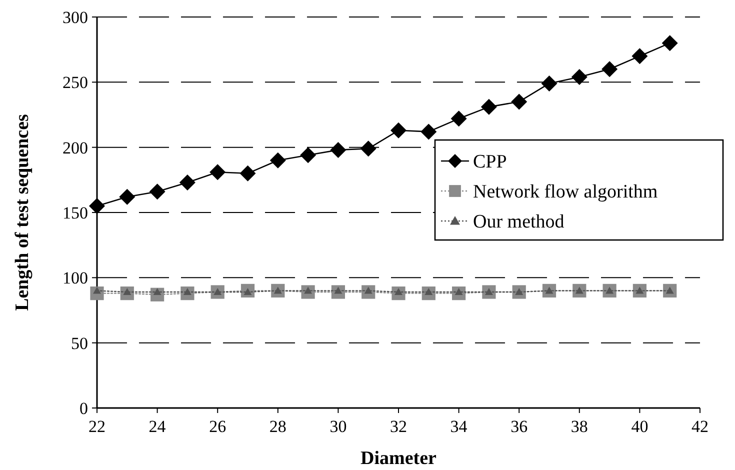 The height and width of the screenshot is (470, 735). I want to click on x-tick-label: 36, so click(519, 426).